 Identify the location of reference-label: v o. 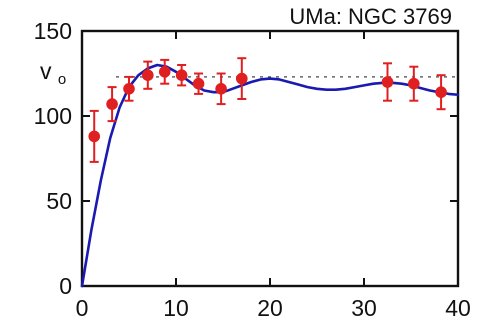
(53, 73).